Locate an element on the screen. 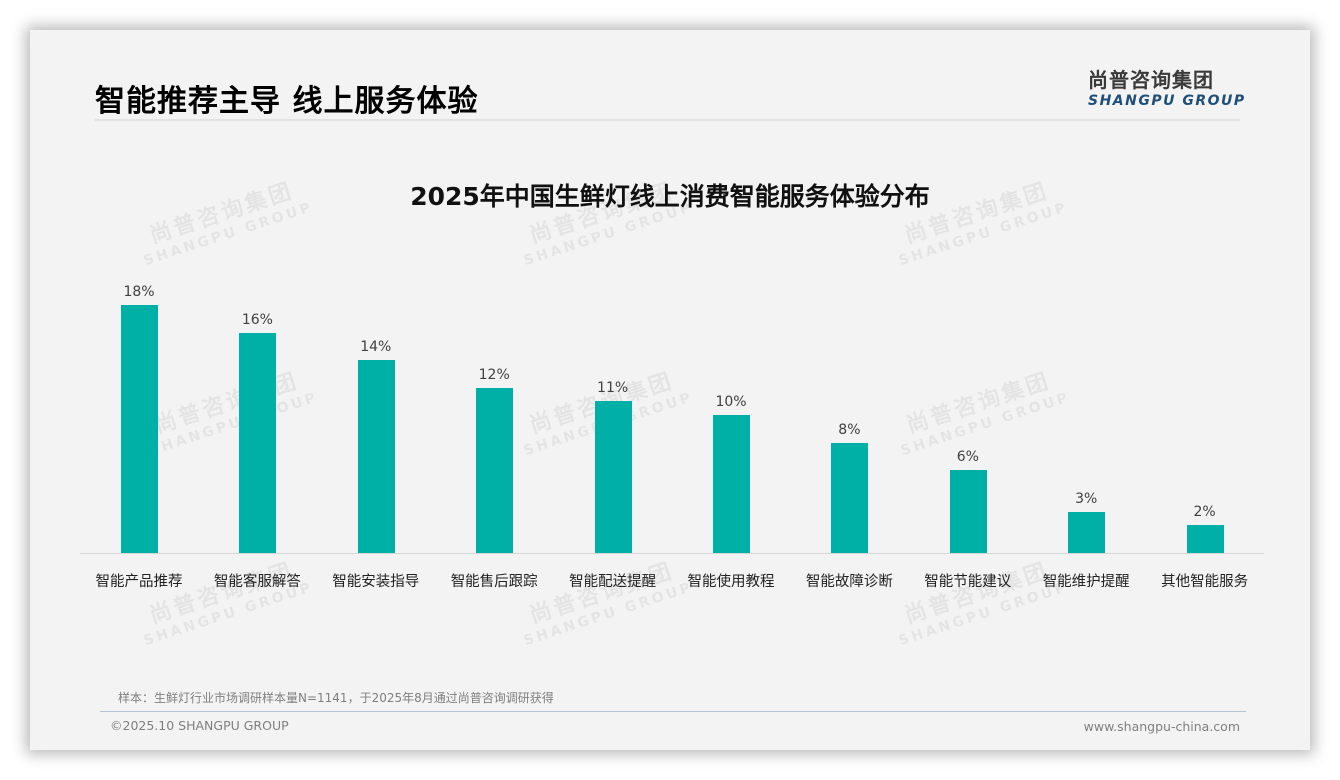 The height and width of the screenshot is (780, 1340). x-axis-category-label: 智能节能建议 is located at coordinates (968, 582).